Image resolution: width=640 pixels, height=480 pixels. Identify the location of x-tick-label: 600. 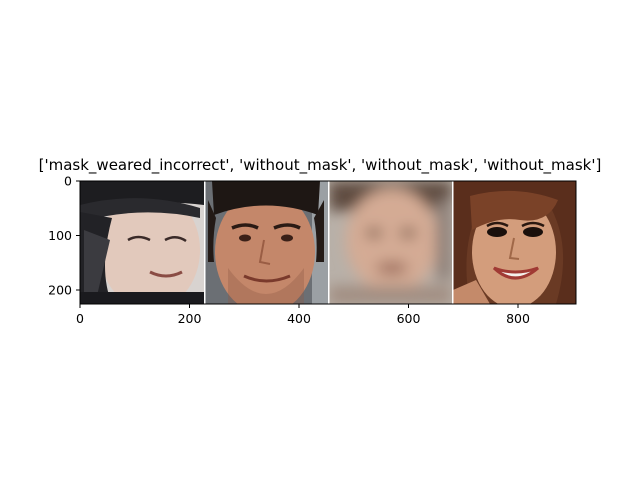
(409, 318).